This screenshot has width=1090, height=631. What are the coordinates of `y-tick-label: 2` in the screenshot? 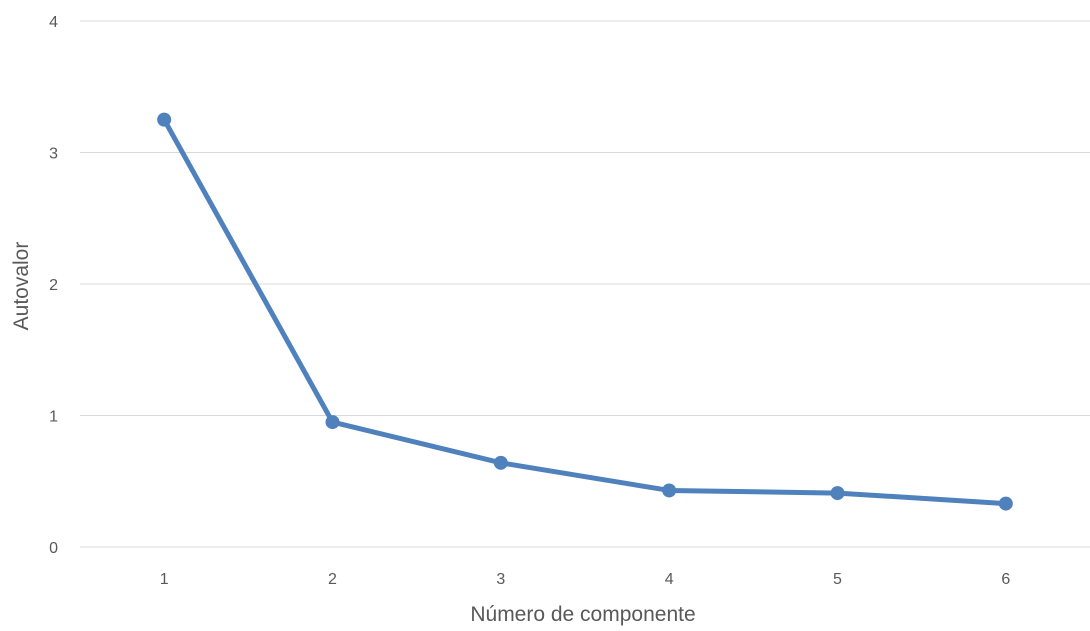 It's located at (53, 285).